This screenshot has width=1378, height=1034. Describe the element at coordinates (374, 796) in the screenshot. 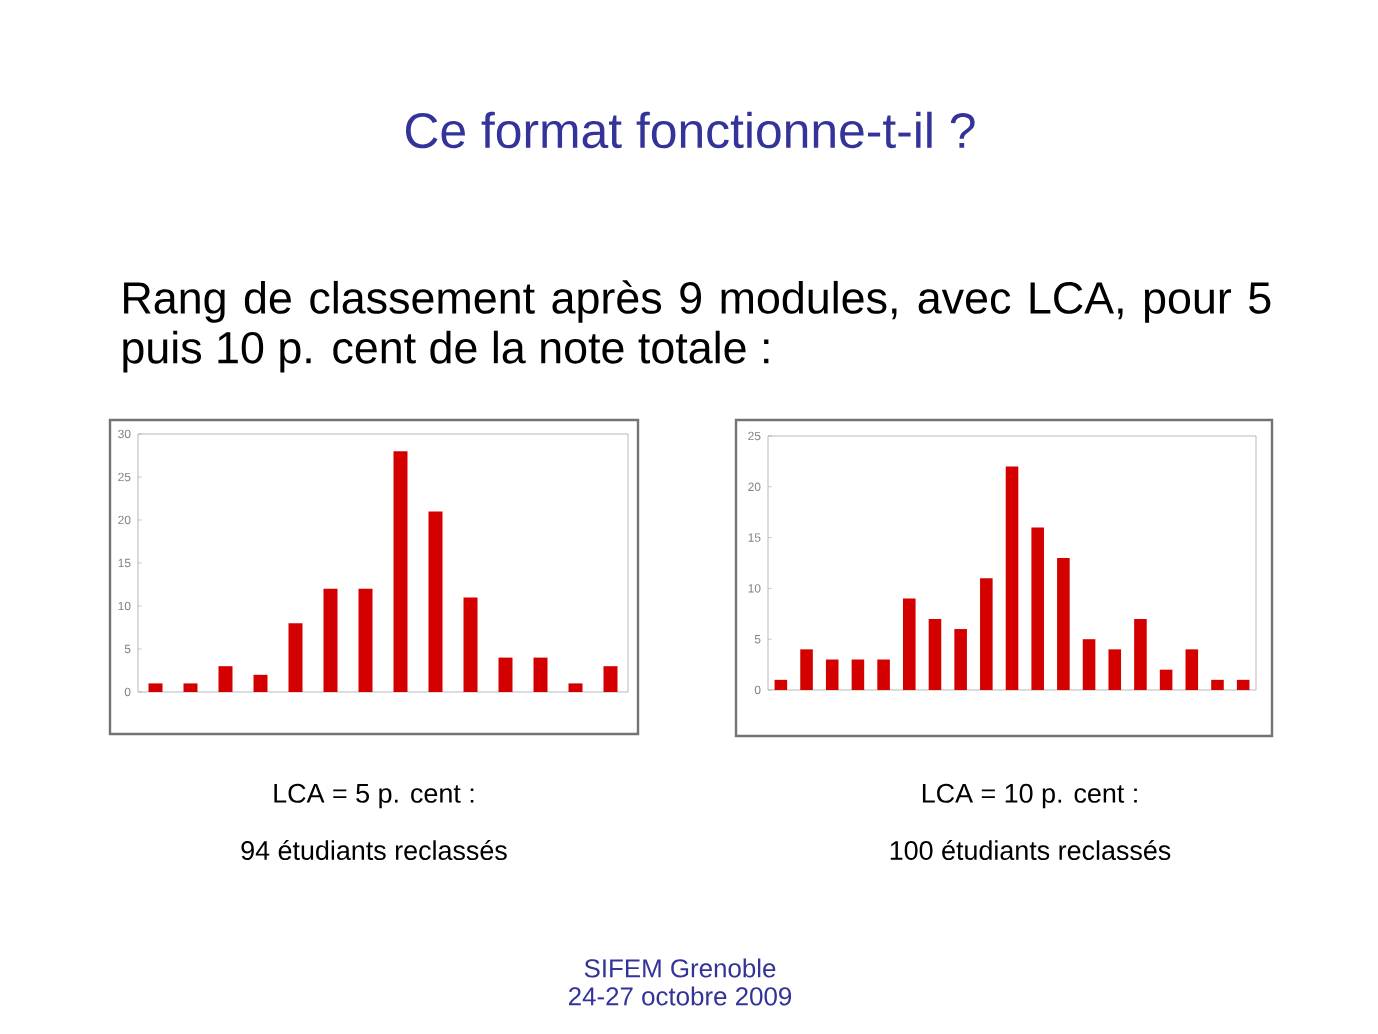

I see `text: LCA = 5 p. cent :` at that location.